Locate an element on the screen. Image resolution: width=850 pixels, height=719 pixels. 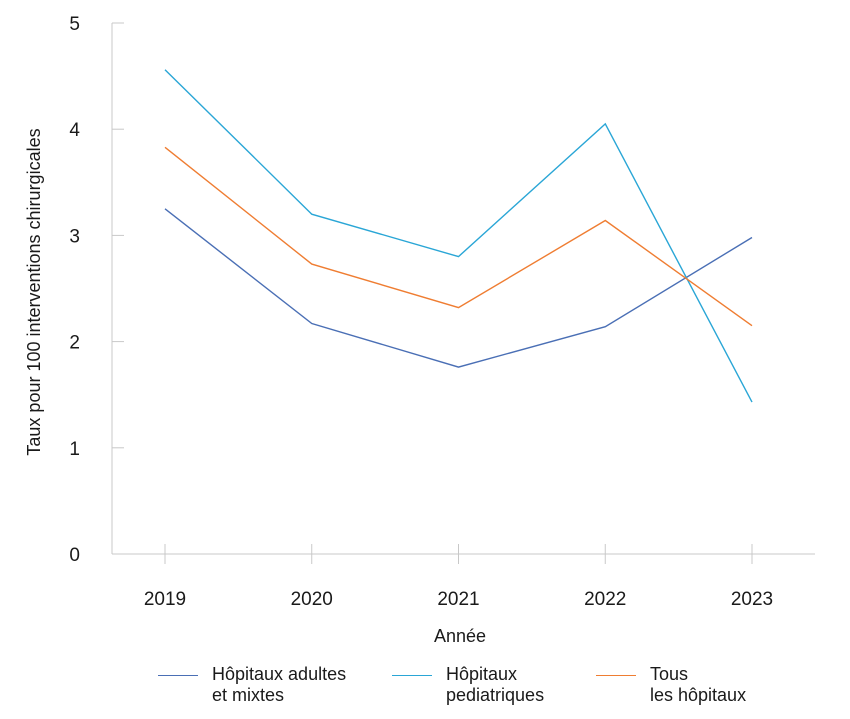
legend-label-line: les hôpitaux is located at coordinates (698, 695).